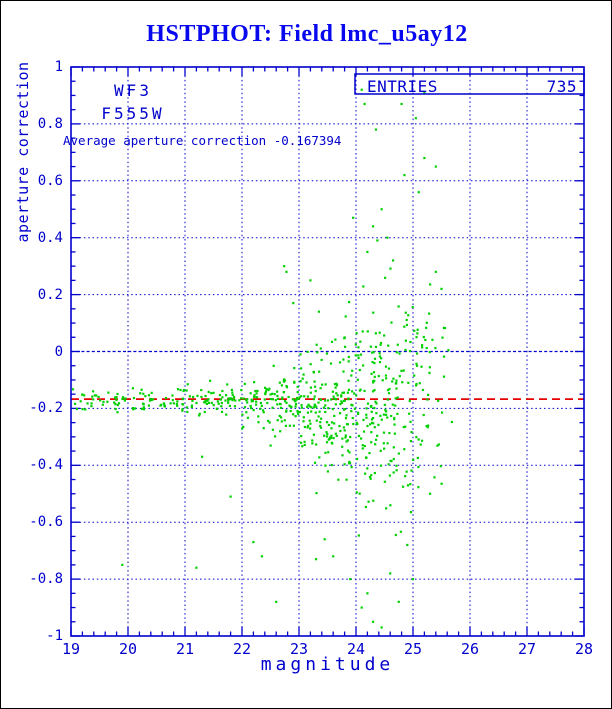 Image resolution: width=612 pixels, height=709 pixels. What do you see at coordinates (413, 649) in the screenshot?
I see `x-tick-label: 25` at bounding box center [413, 649].